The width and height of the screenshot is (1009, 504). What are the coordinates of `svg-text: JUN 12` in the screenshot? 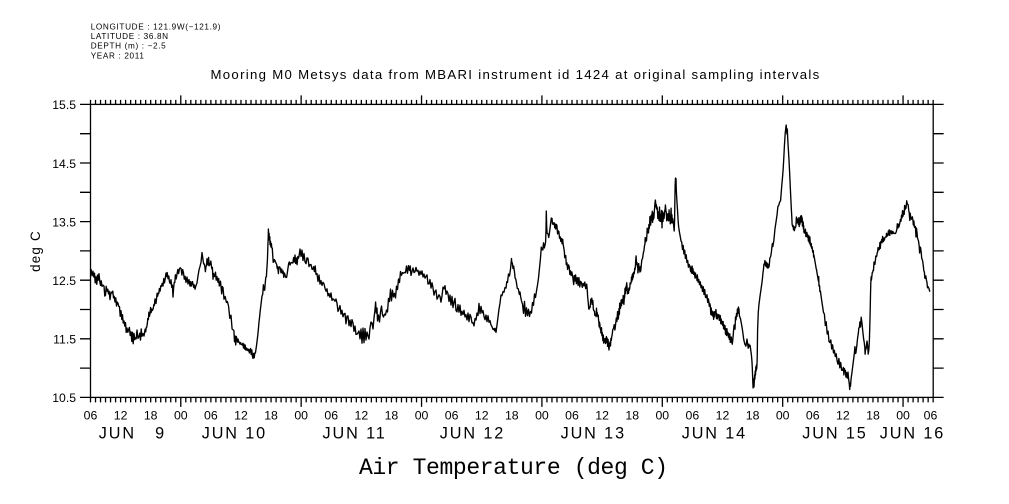 It's located at (472, 434).